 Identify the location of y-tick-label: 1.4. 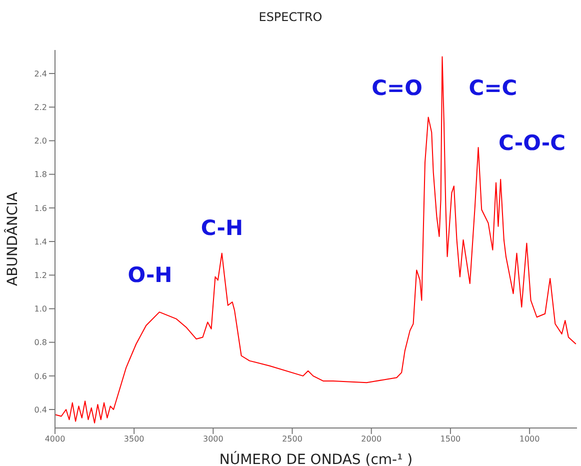
(40, 241).